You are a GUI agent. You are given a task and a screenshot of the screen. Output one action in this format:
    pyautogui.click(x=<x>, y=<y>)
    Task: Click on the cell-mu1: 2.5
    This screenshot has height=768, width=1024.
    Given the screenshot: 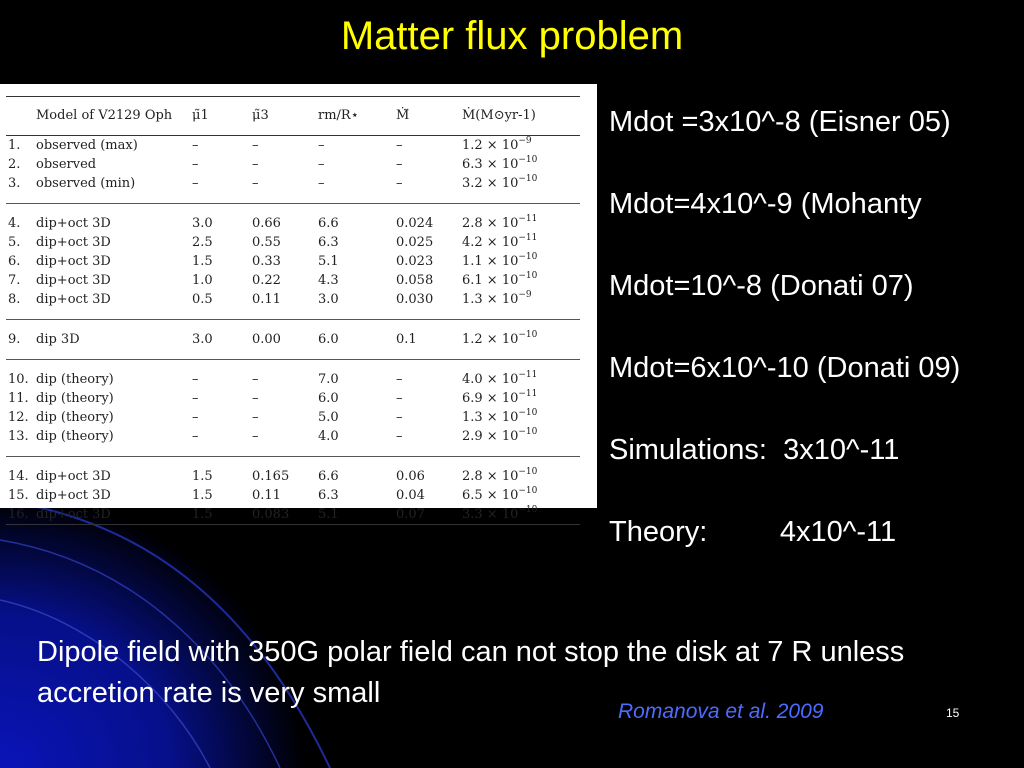 What is the action you would take?
    pyautogui.click(x=202, y=242)
    